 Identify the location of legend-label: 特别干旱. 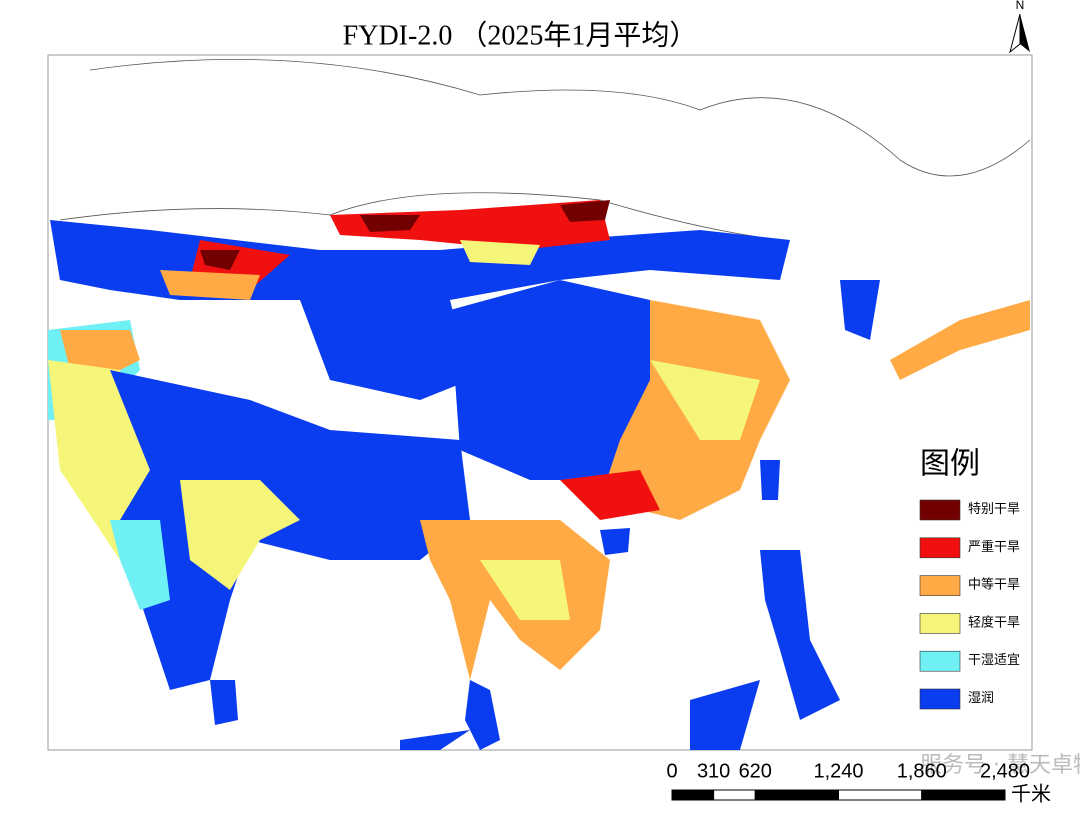
(994, 508).